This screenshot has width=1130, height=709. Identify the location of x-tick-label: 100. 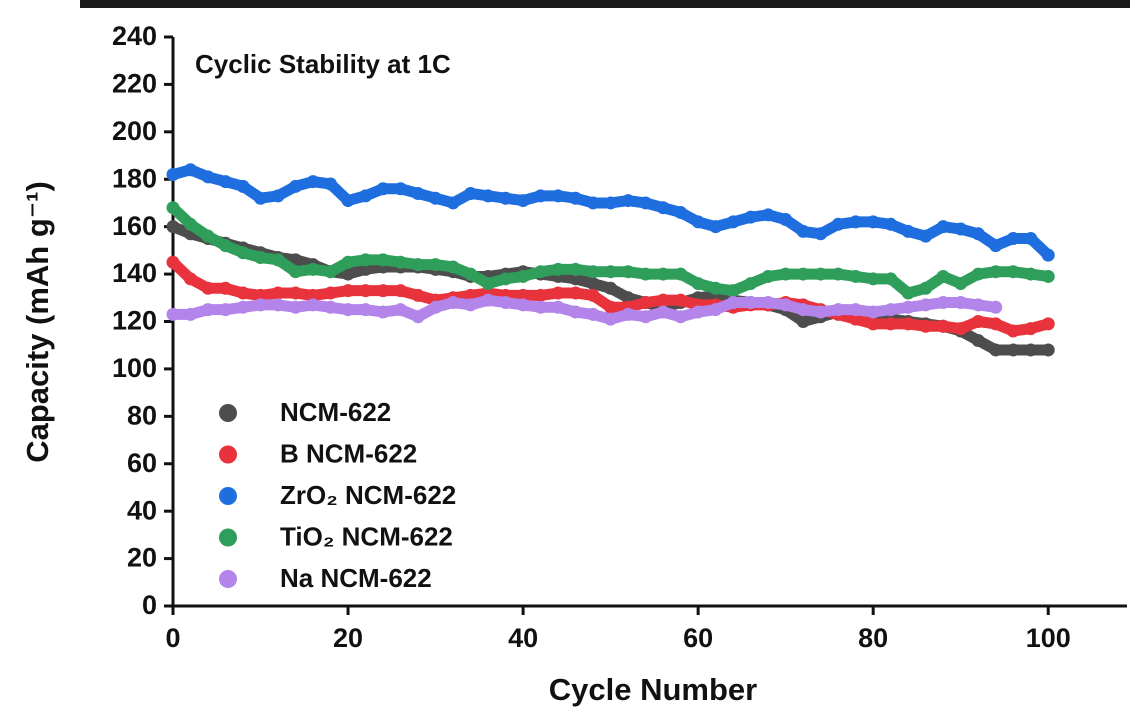
(1048, 638).